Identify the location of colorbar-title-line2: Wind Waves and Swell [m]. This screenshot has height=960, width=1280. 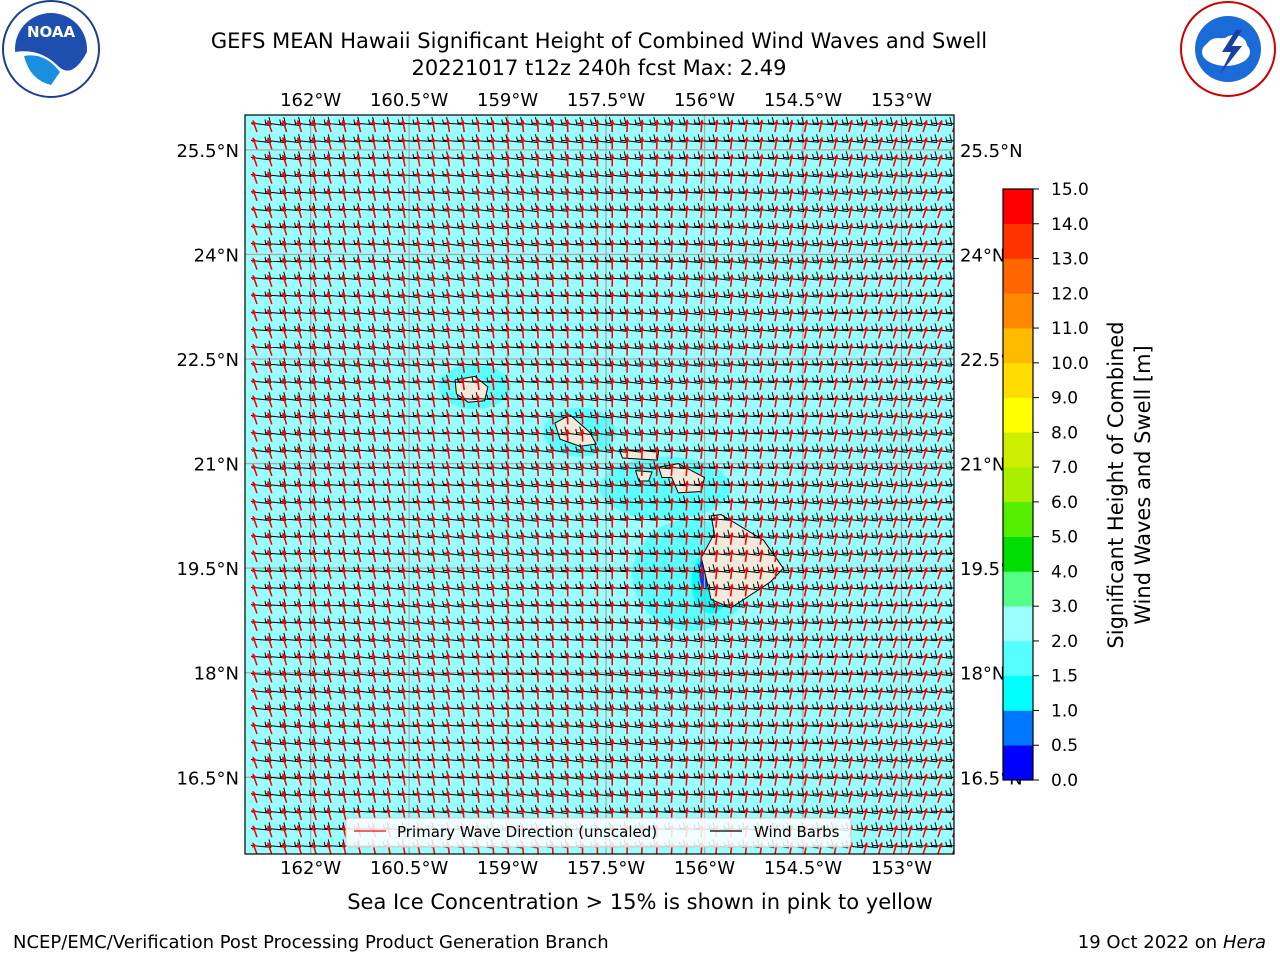
(1143, 485).